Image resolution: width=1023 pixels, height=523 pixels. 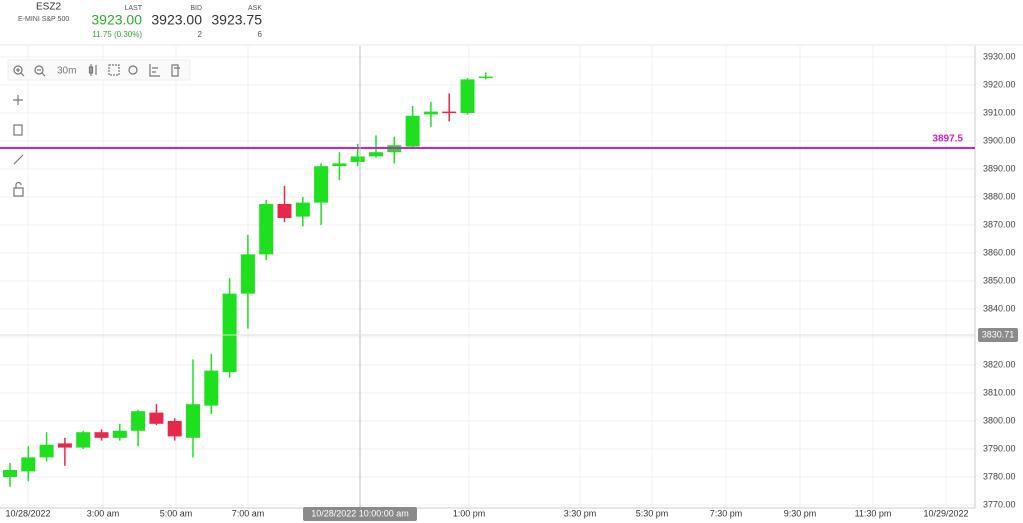 What do you see at coordinates (48, 7) in the screenshot?
I see `symbol: ESZ2` at bounding box center [48, 7].